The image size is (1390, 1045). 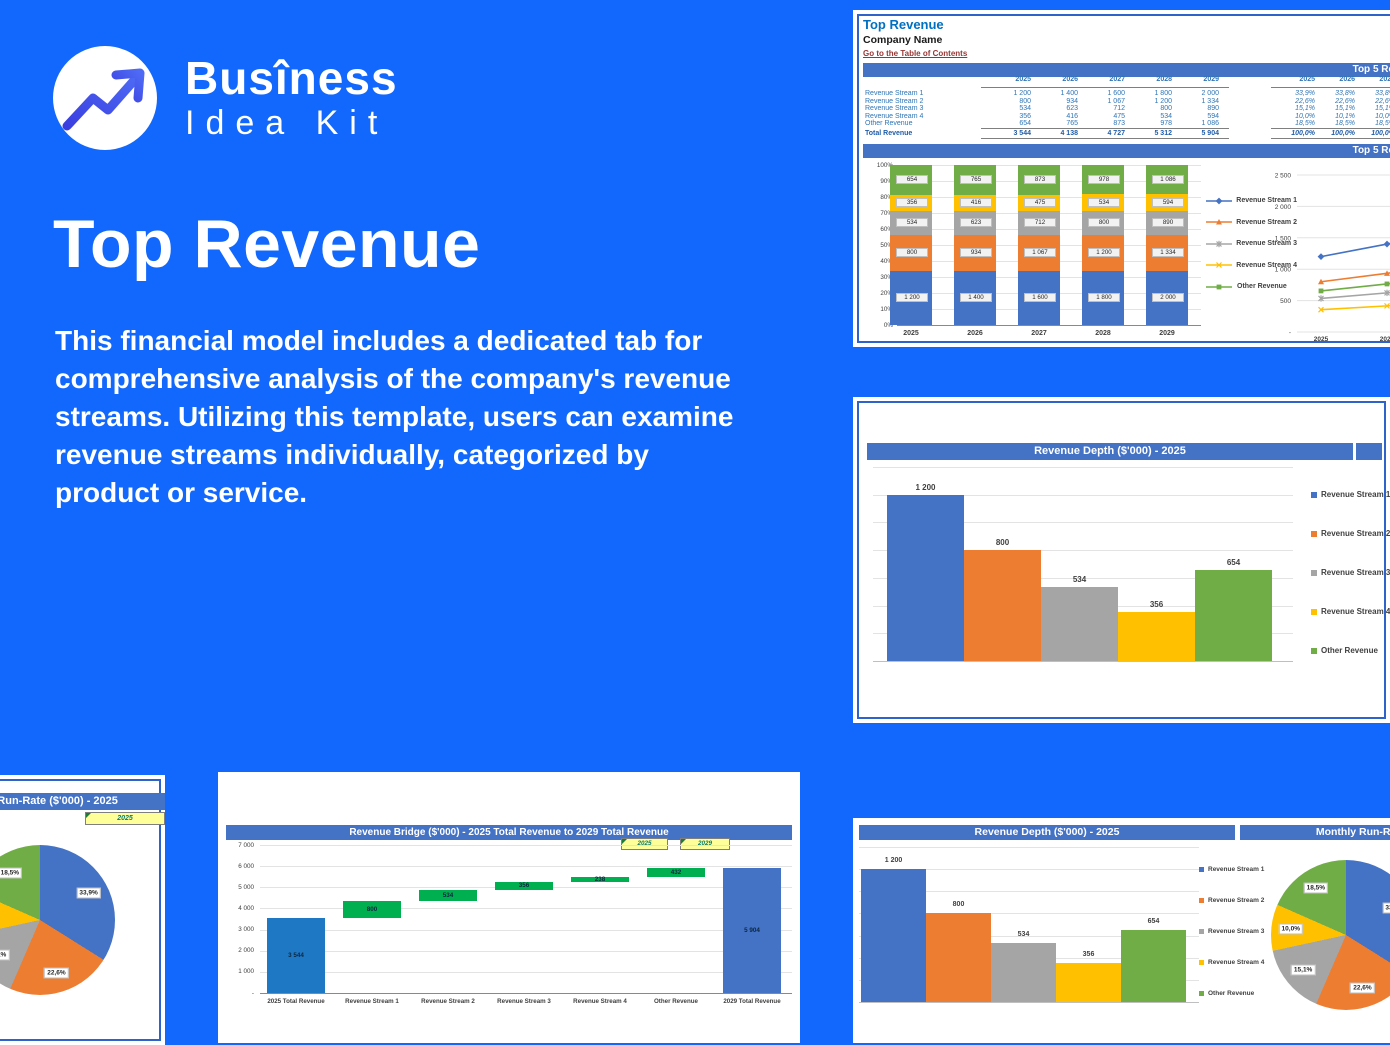 I want to click on table-value: 475, so click(x=1119, y=116).